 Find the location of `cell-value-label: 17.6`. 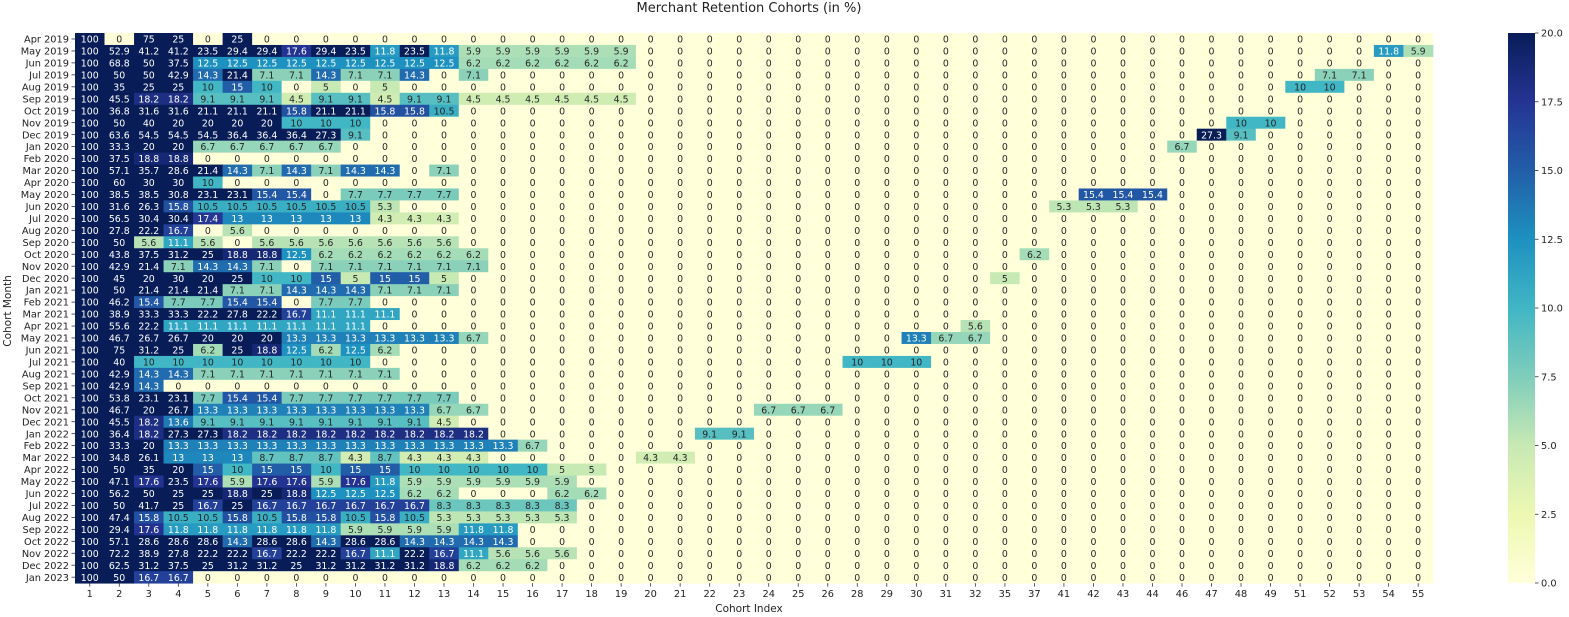

cell-value-label: 17.6 is located at coordinates (266, 482).